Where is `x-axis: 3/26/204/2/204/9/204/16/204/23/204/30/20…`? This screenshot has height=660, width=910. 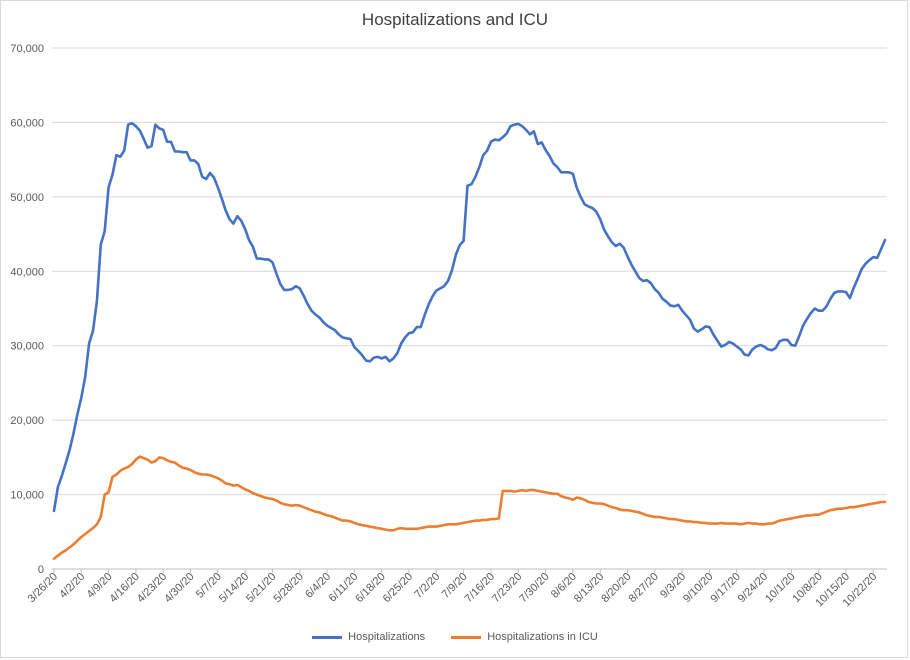 x-axis: 3/26/204/2/204/9/204/16/204/23/204/30/20… is located at coordinates (452, 589).